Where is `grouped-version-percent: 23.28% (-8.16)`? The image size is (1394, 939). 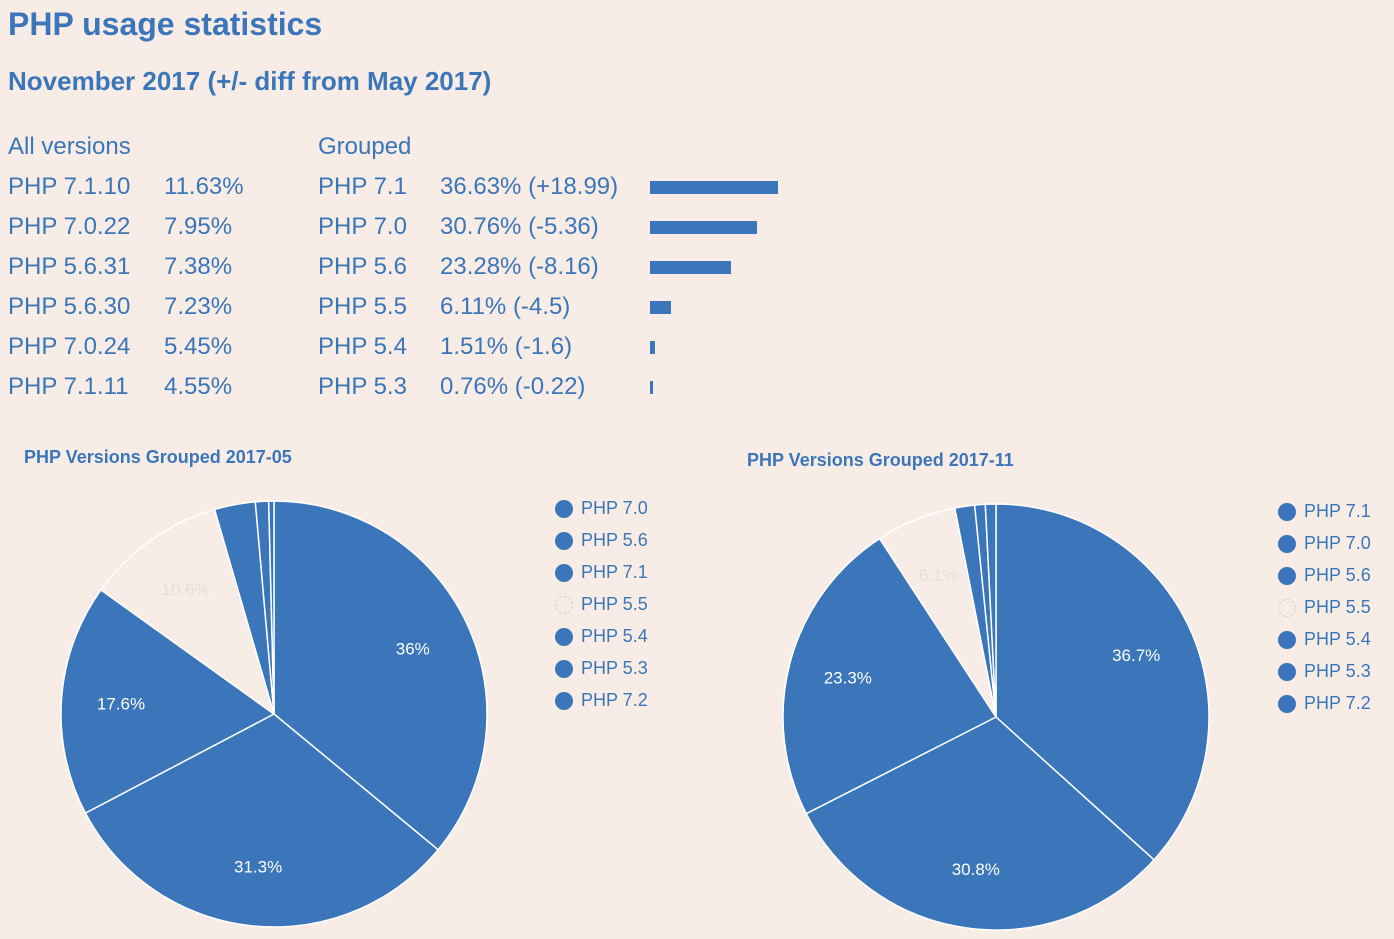
grouped-version-percent: 23.28% (-8.16) is located at coordinates (519, 266).